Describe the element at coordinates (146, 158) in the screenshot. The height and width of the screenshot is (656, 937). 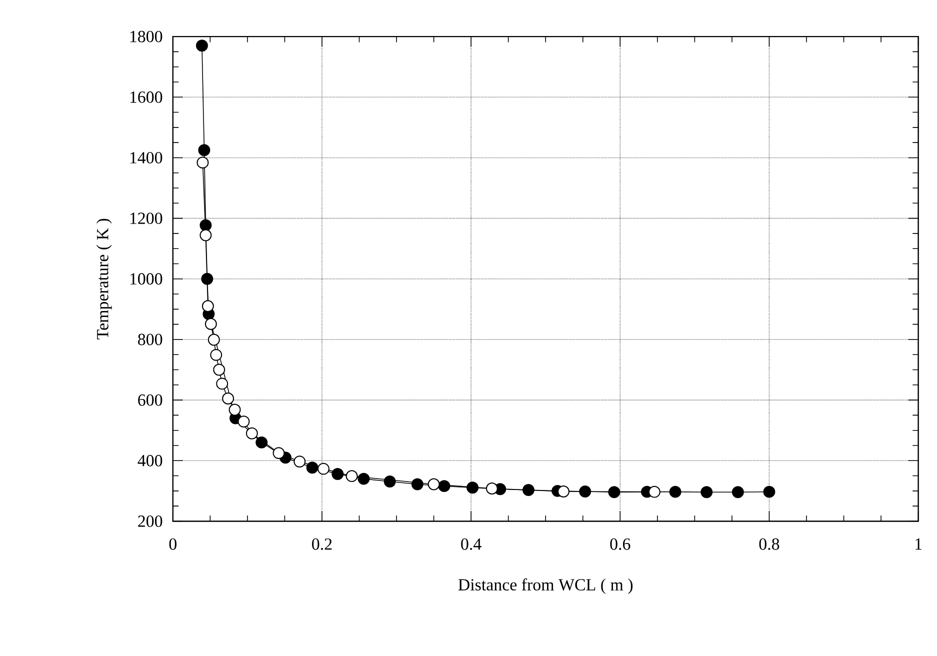
I see `y-tick-label: 1400` at that location.